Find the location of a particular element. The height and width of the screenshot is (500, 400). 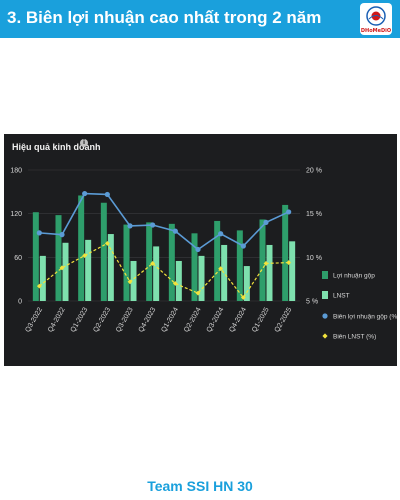

y-left-tick-label: 0 is located at coordinates (20, 302).